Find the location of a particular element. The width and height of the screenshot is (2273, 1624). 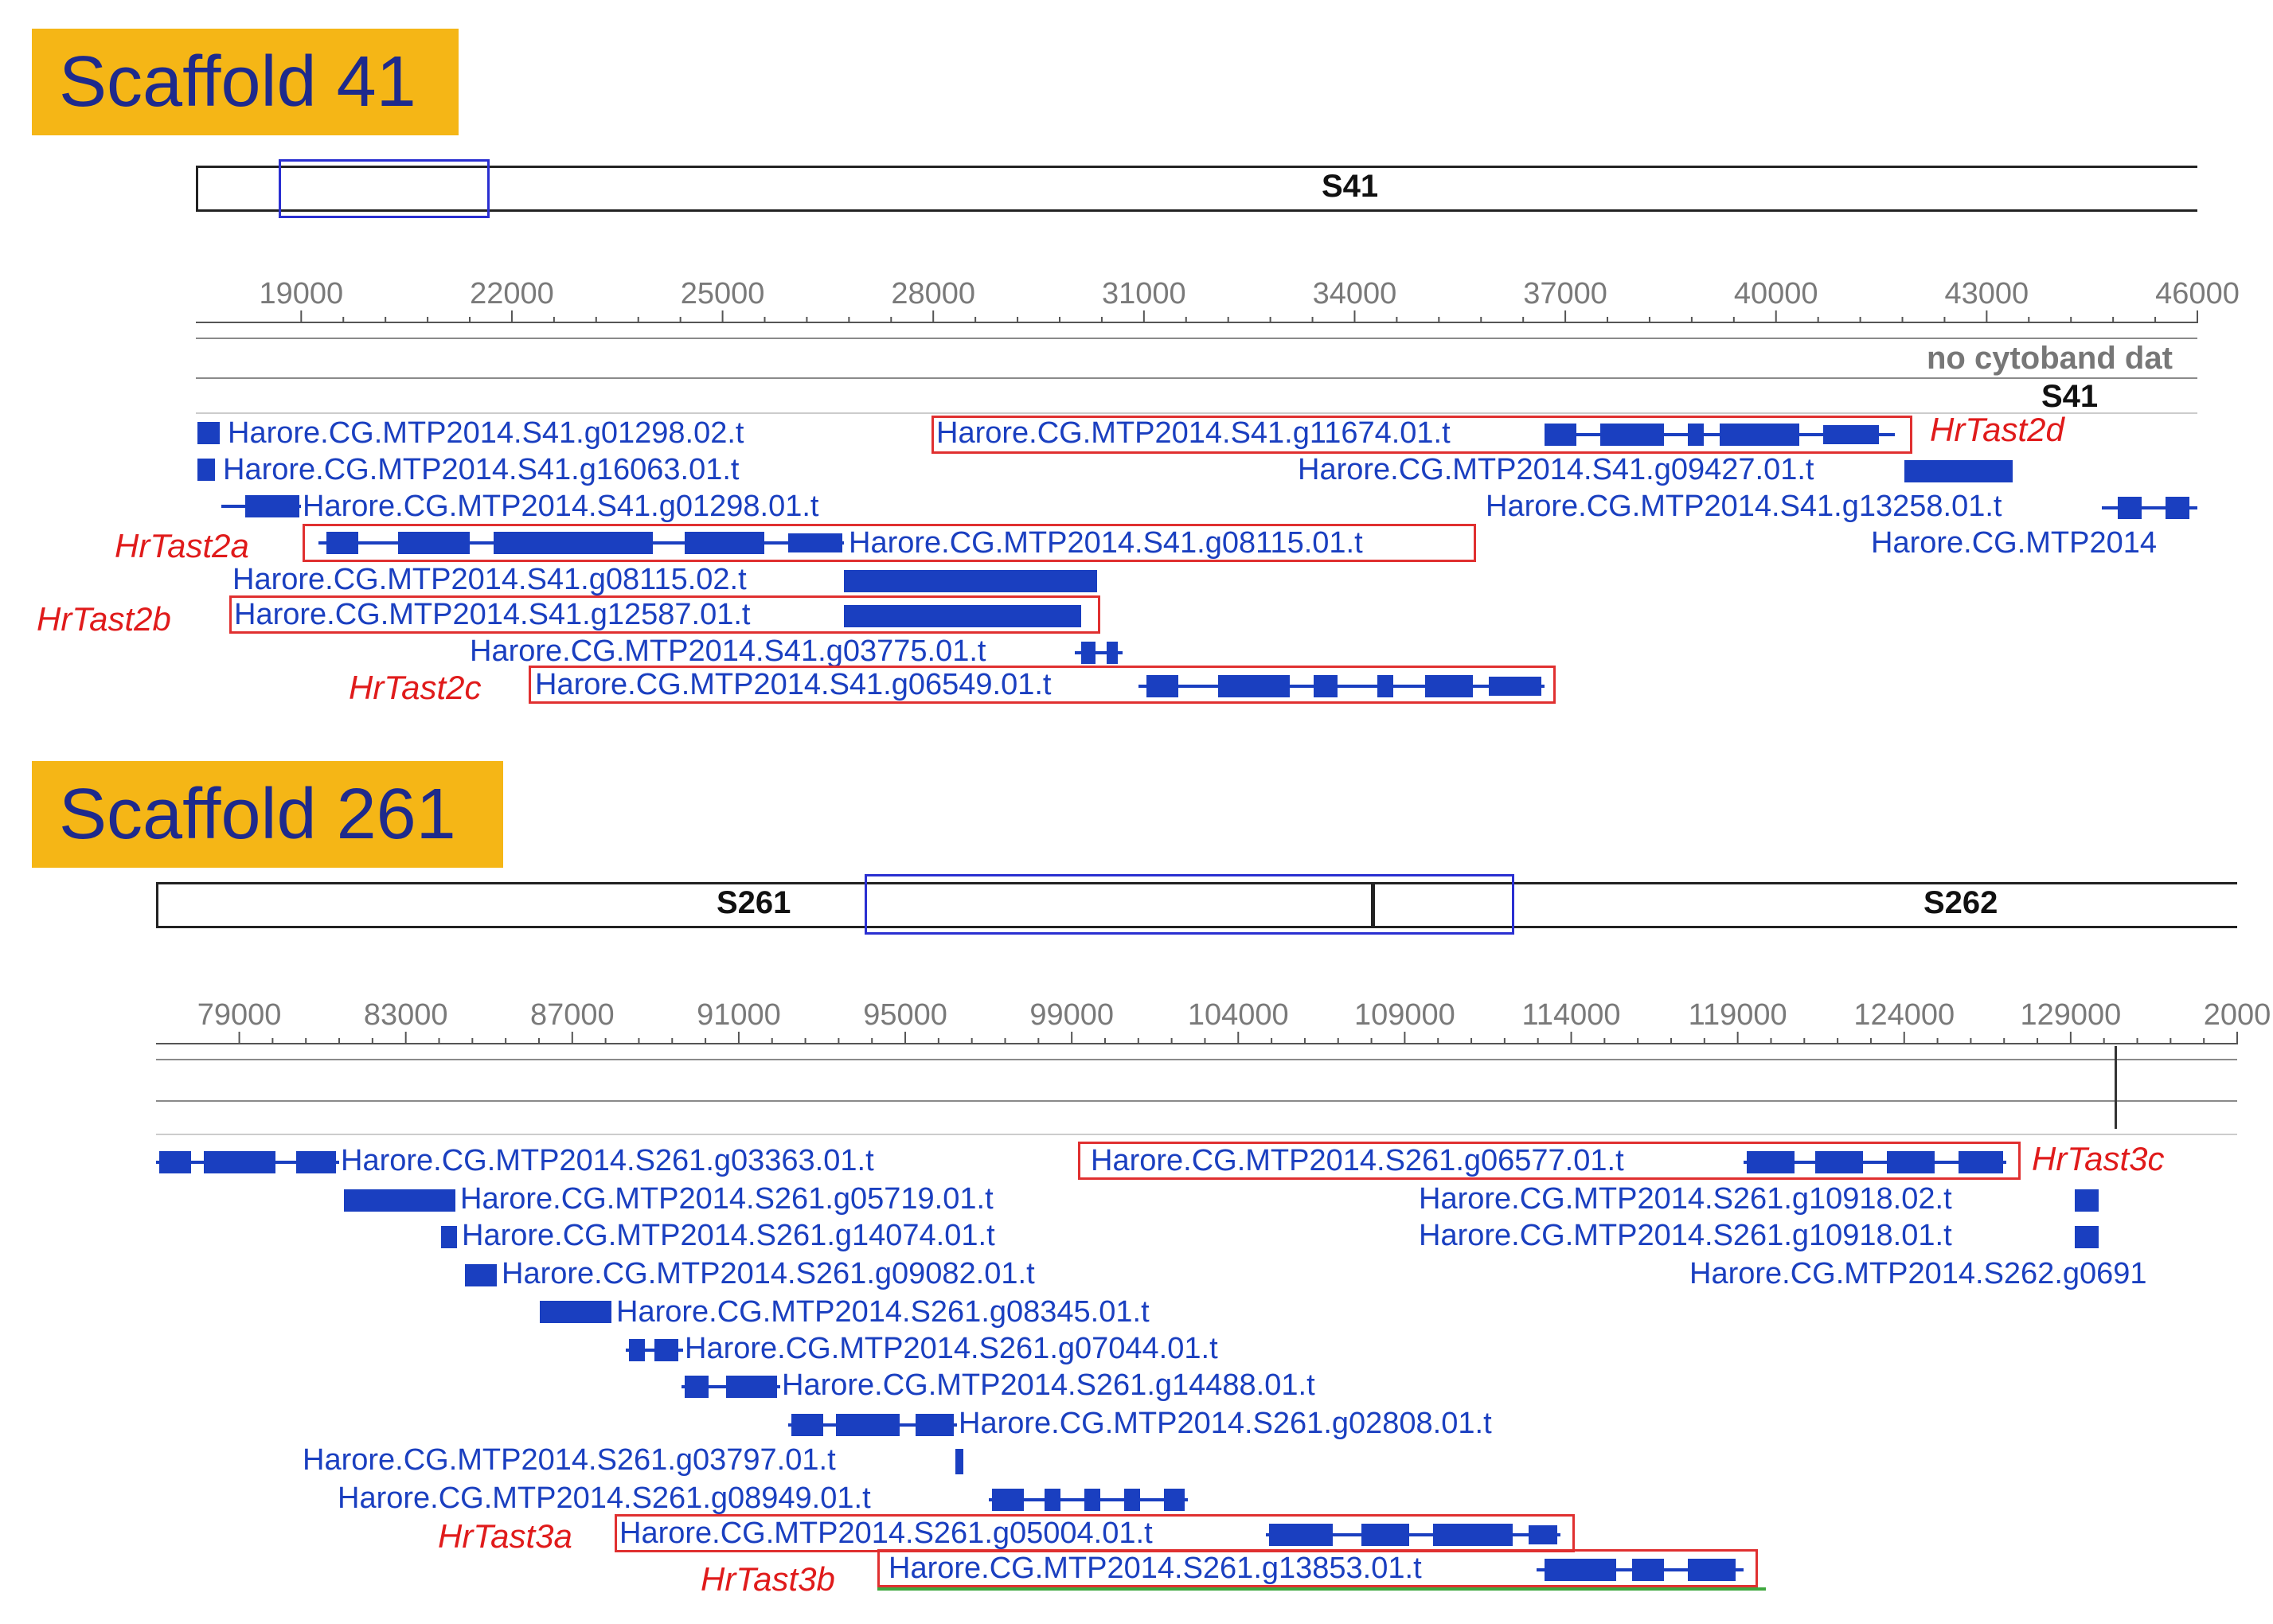

hrtast2a-highlight-box is located at coordinates (889, 543).